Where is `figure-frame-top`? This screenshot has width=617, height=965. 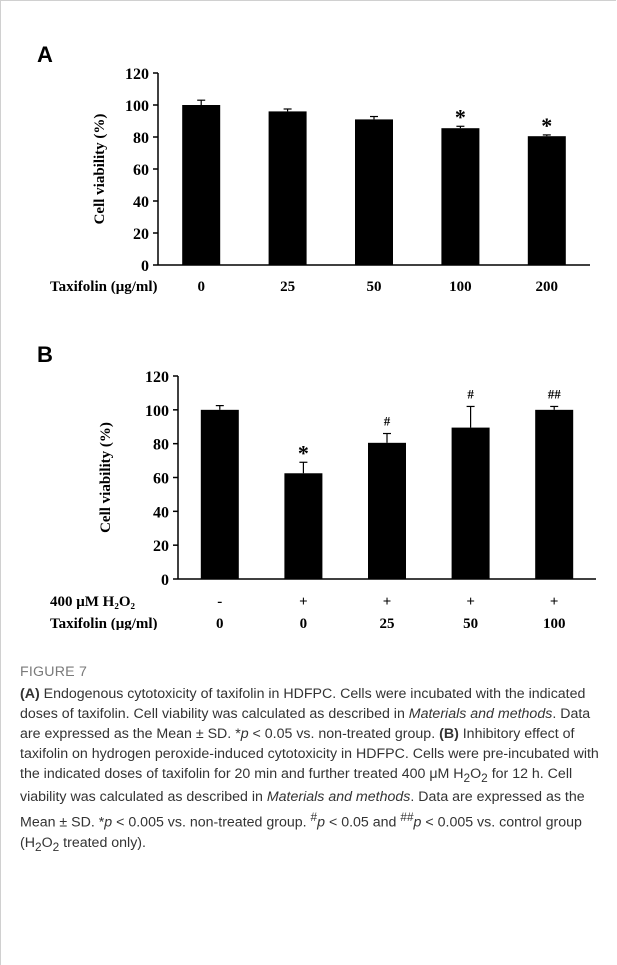
figure-frame-top is located at coordinates (308, 0).